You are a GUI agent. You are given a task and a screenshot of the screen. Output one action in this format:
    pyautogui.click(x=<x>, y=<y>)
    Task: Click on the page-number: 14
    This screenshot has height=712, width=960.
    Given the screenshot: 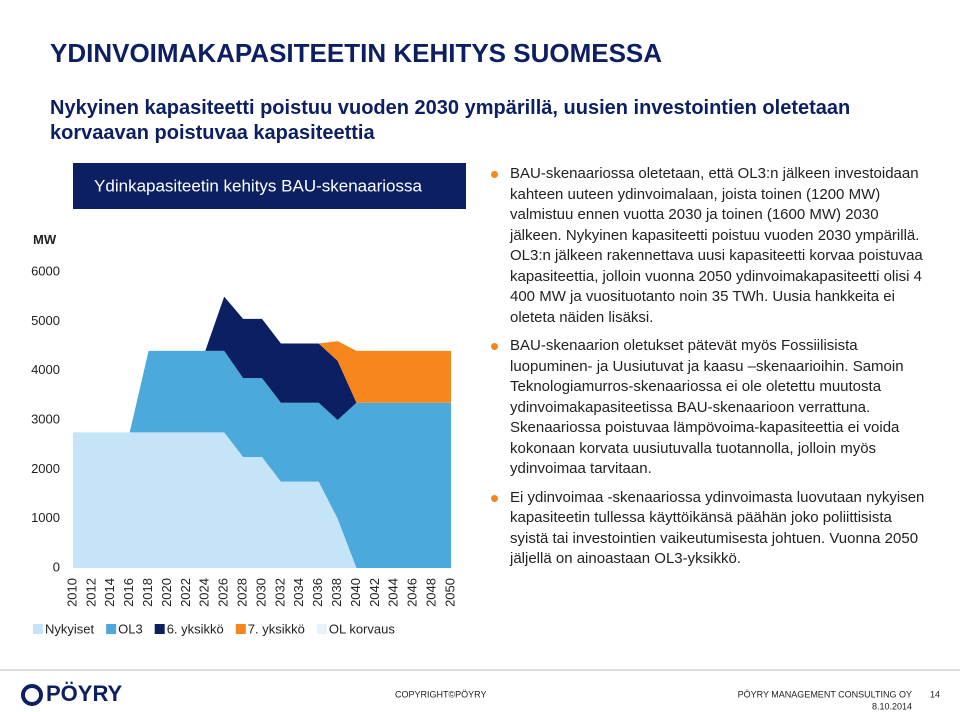 What is the action you would take?
    pyautogui.click(x=935, y=694)
    